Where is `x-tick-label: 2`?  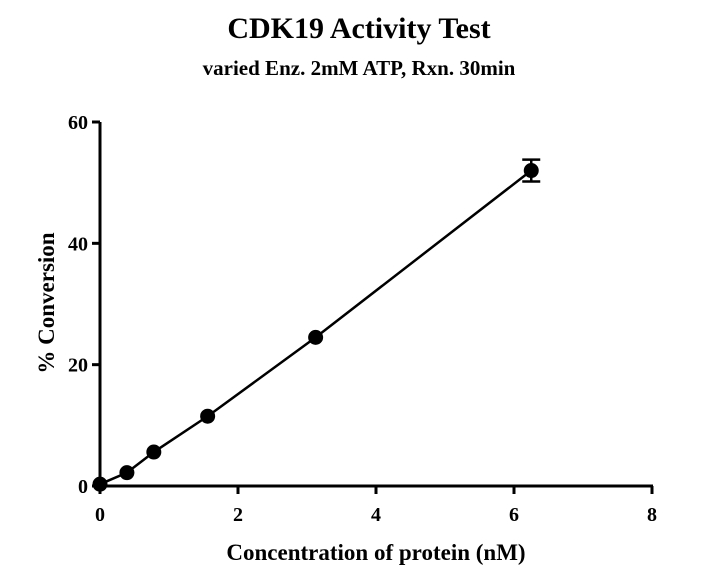 x-tick-label: 2 is located at coordinates (238, 515).